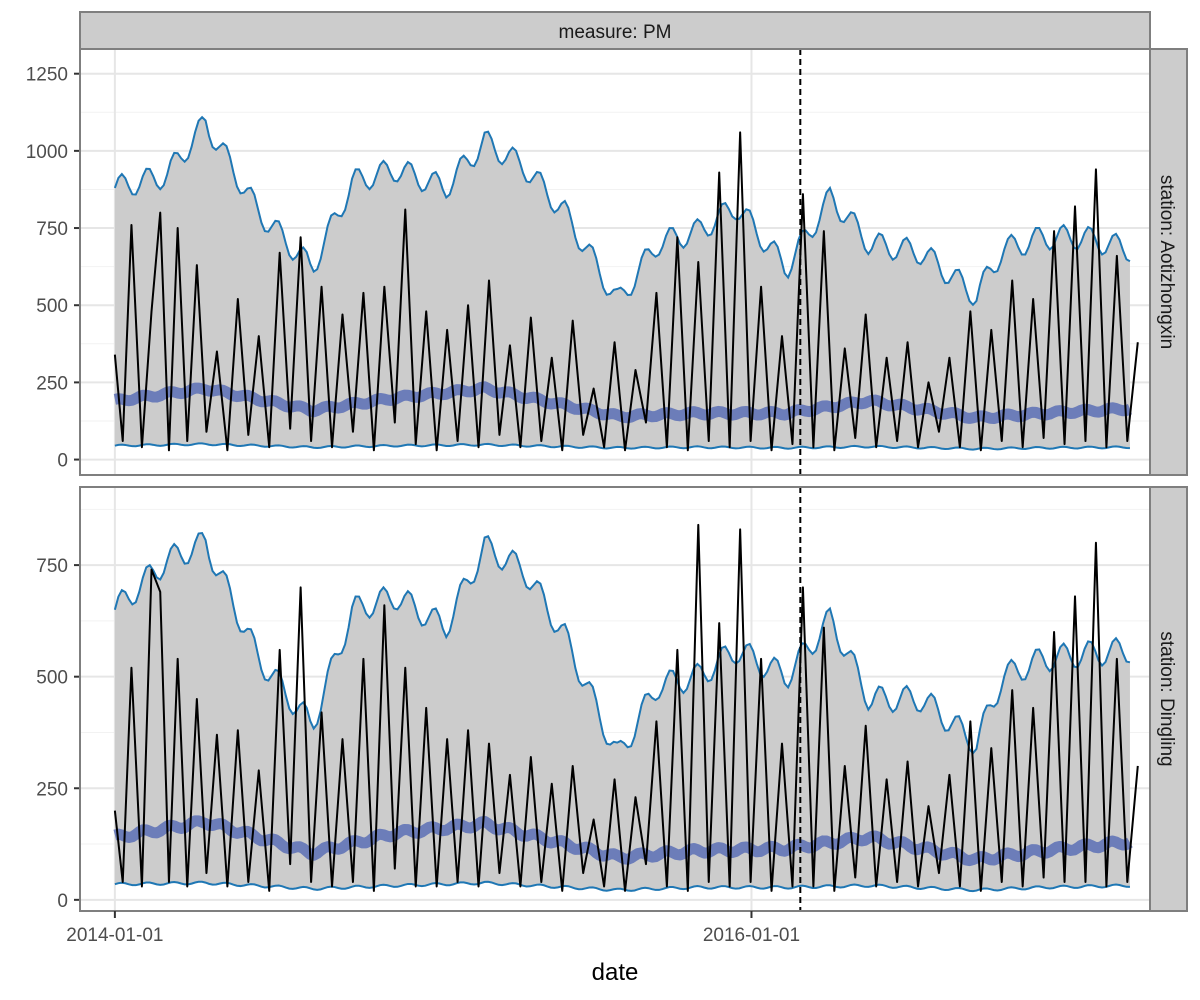 This screenshot has height=1000, width=1200. What do you see at coordinates (615, 972) in the screenshot?
I see `x-axis-title: date` at bounding box center [615, 972].